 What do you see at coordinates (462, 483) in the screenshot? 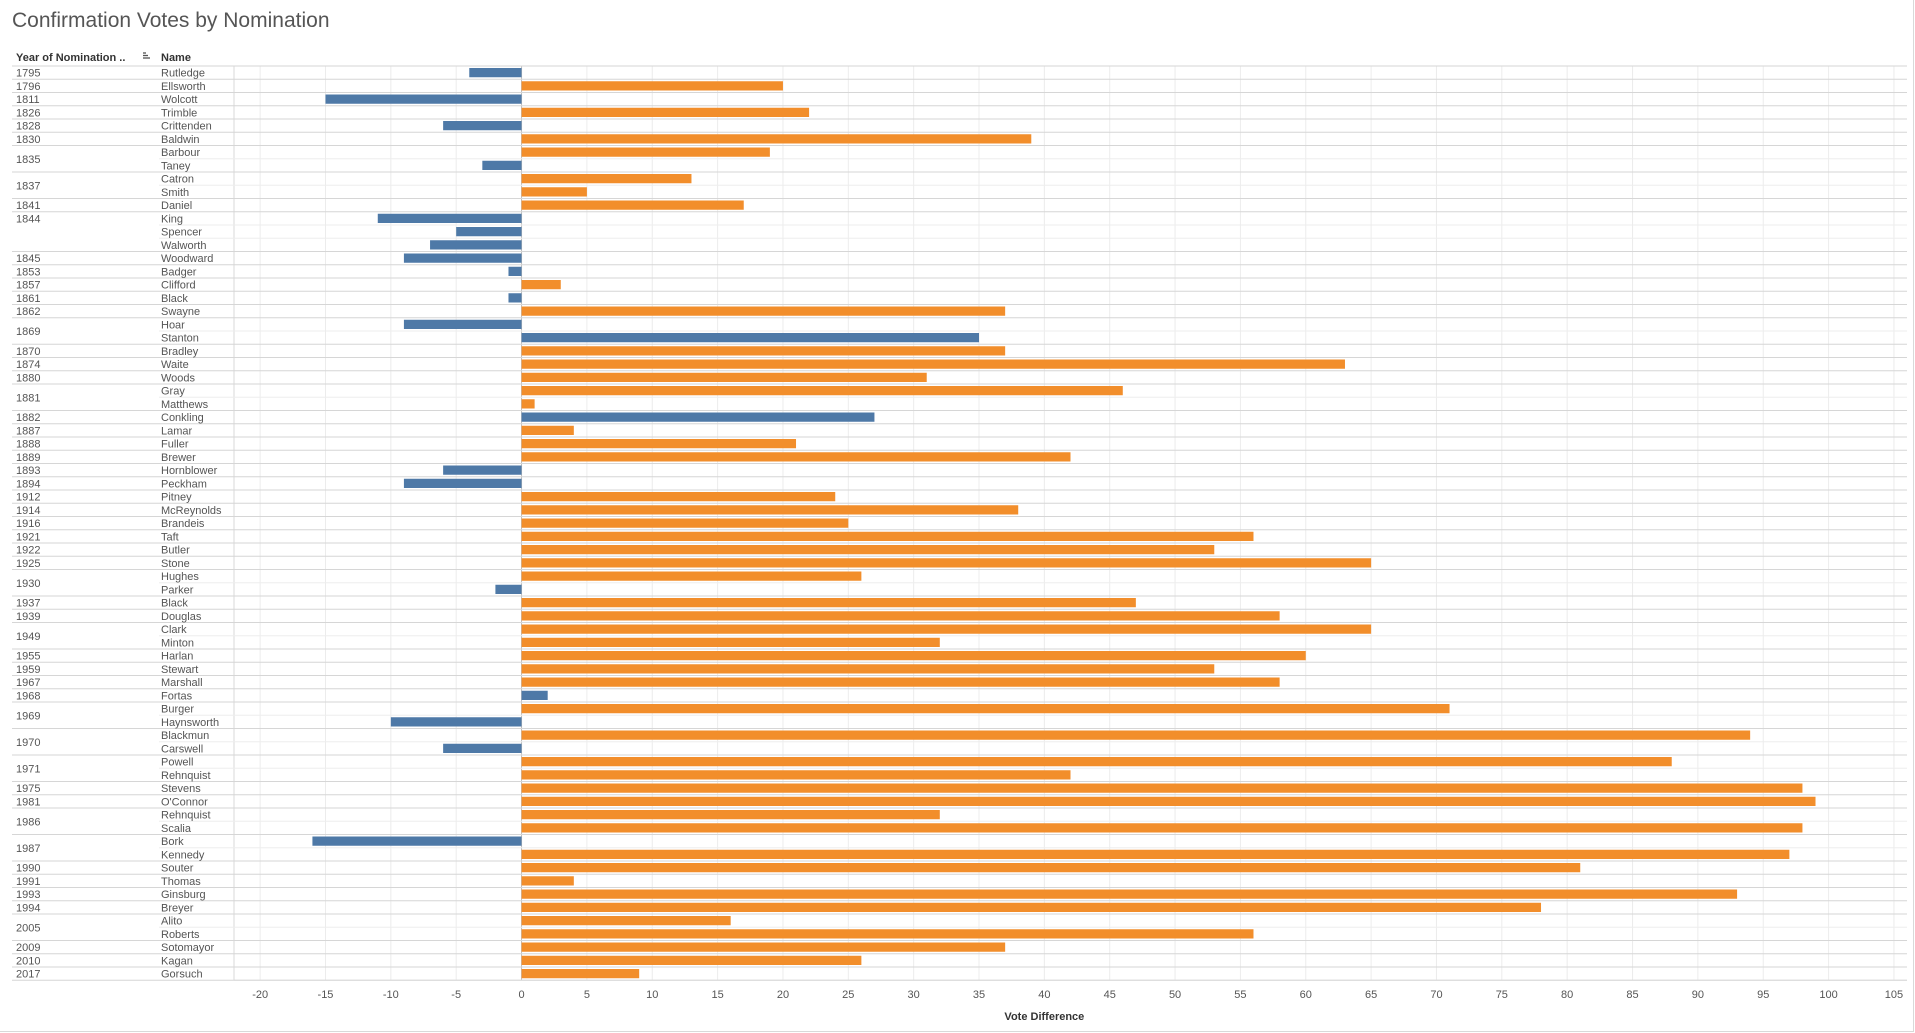
I see `bar-peckham` at bounding box center [462, 483].